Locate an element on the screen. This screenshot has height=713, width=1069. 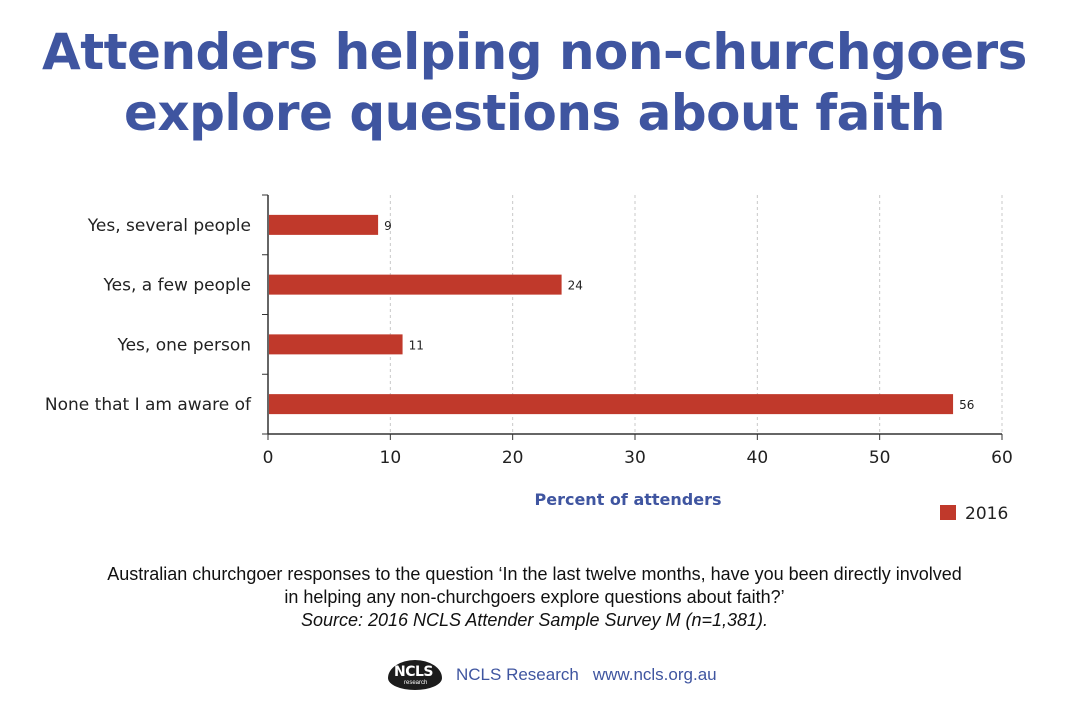
legend-swatch is located at coordinates (948, 512).